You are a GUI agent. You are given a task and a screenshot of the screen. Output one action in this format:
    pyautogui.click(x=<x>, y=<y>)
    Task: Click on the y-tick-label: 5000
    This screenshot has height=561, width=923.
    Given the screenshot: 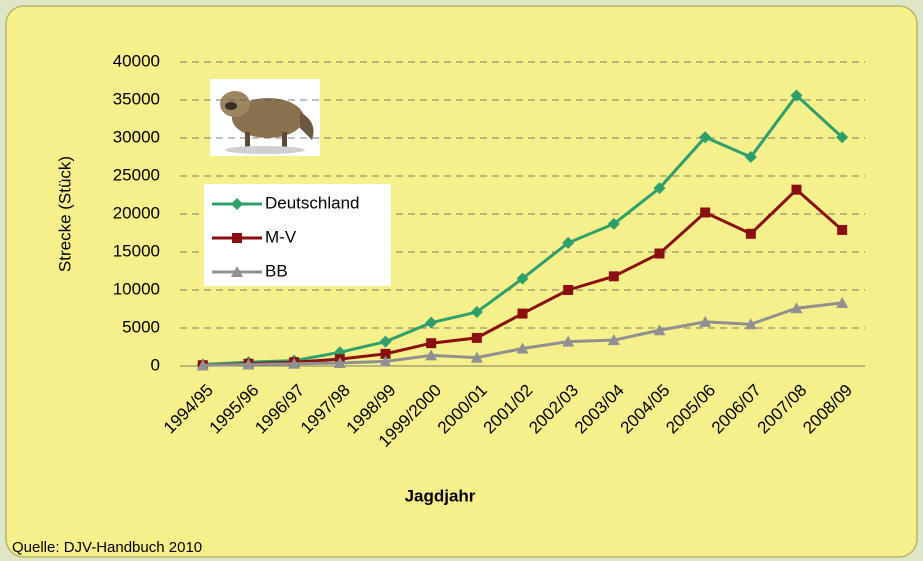 What is the action you would take?
    pyautogui.click(x=141, y=326)
    